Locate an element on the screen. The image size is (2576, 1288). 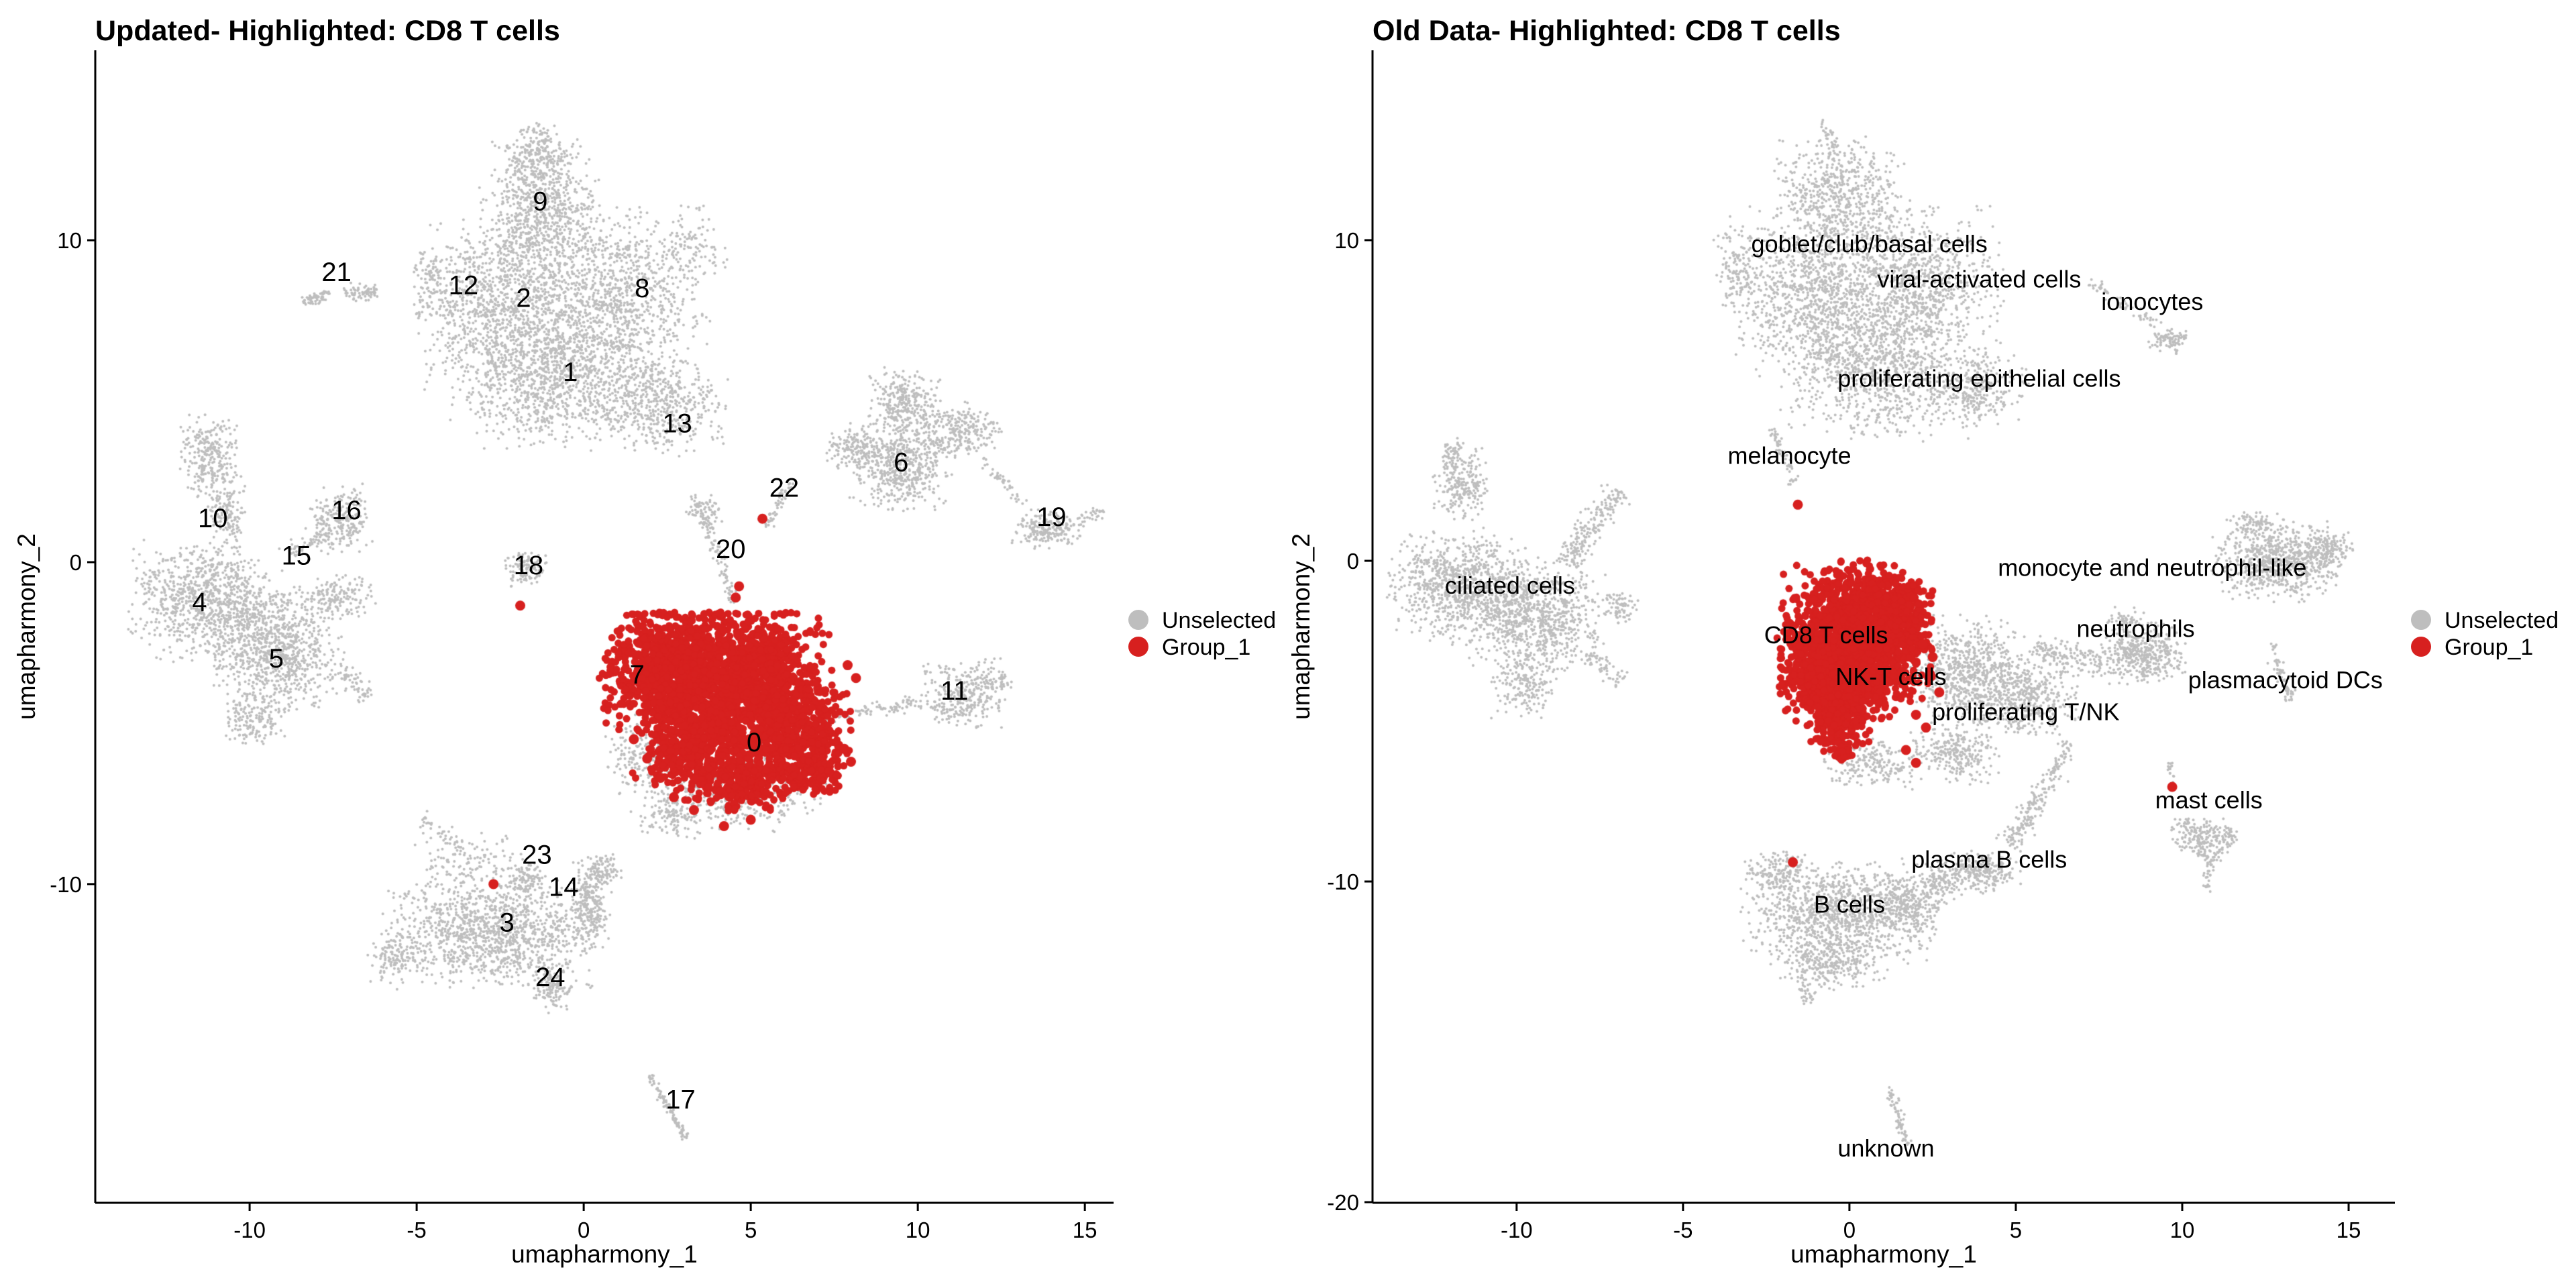
cluster-label-18: 18 is located at coordinates (529, 565).